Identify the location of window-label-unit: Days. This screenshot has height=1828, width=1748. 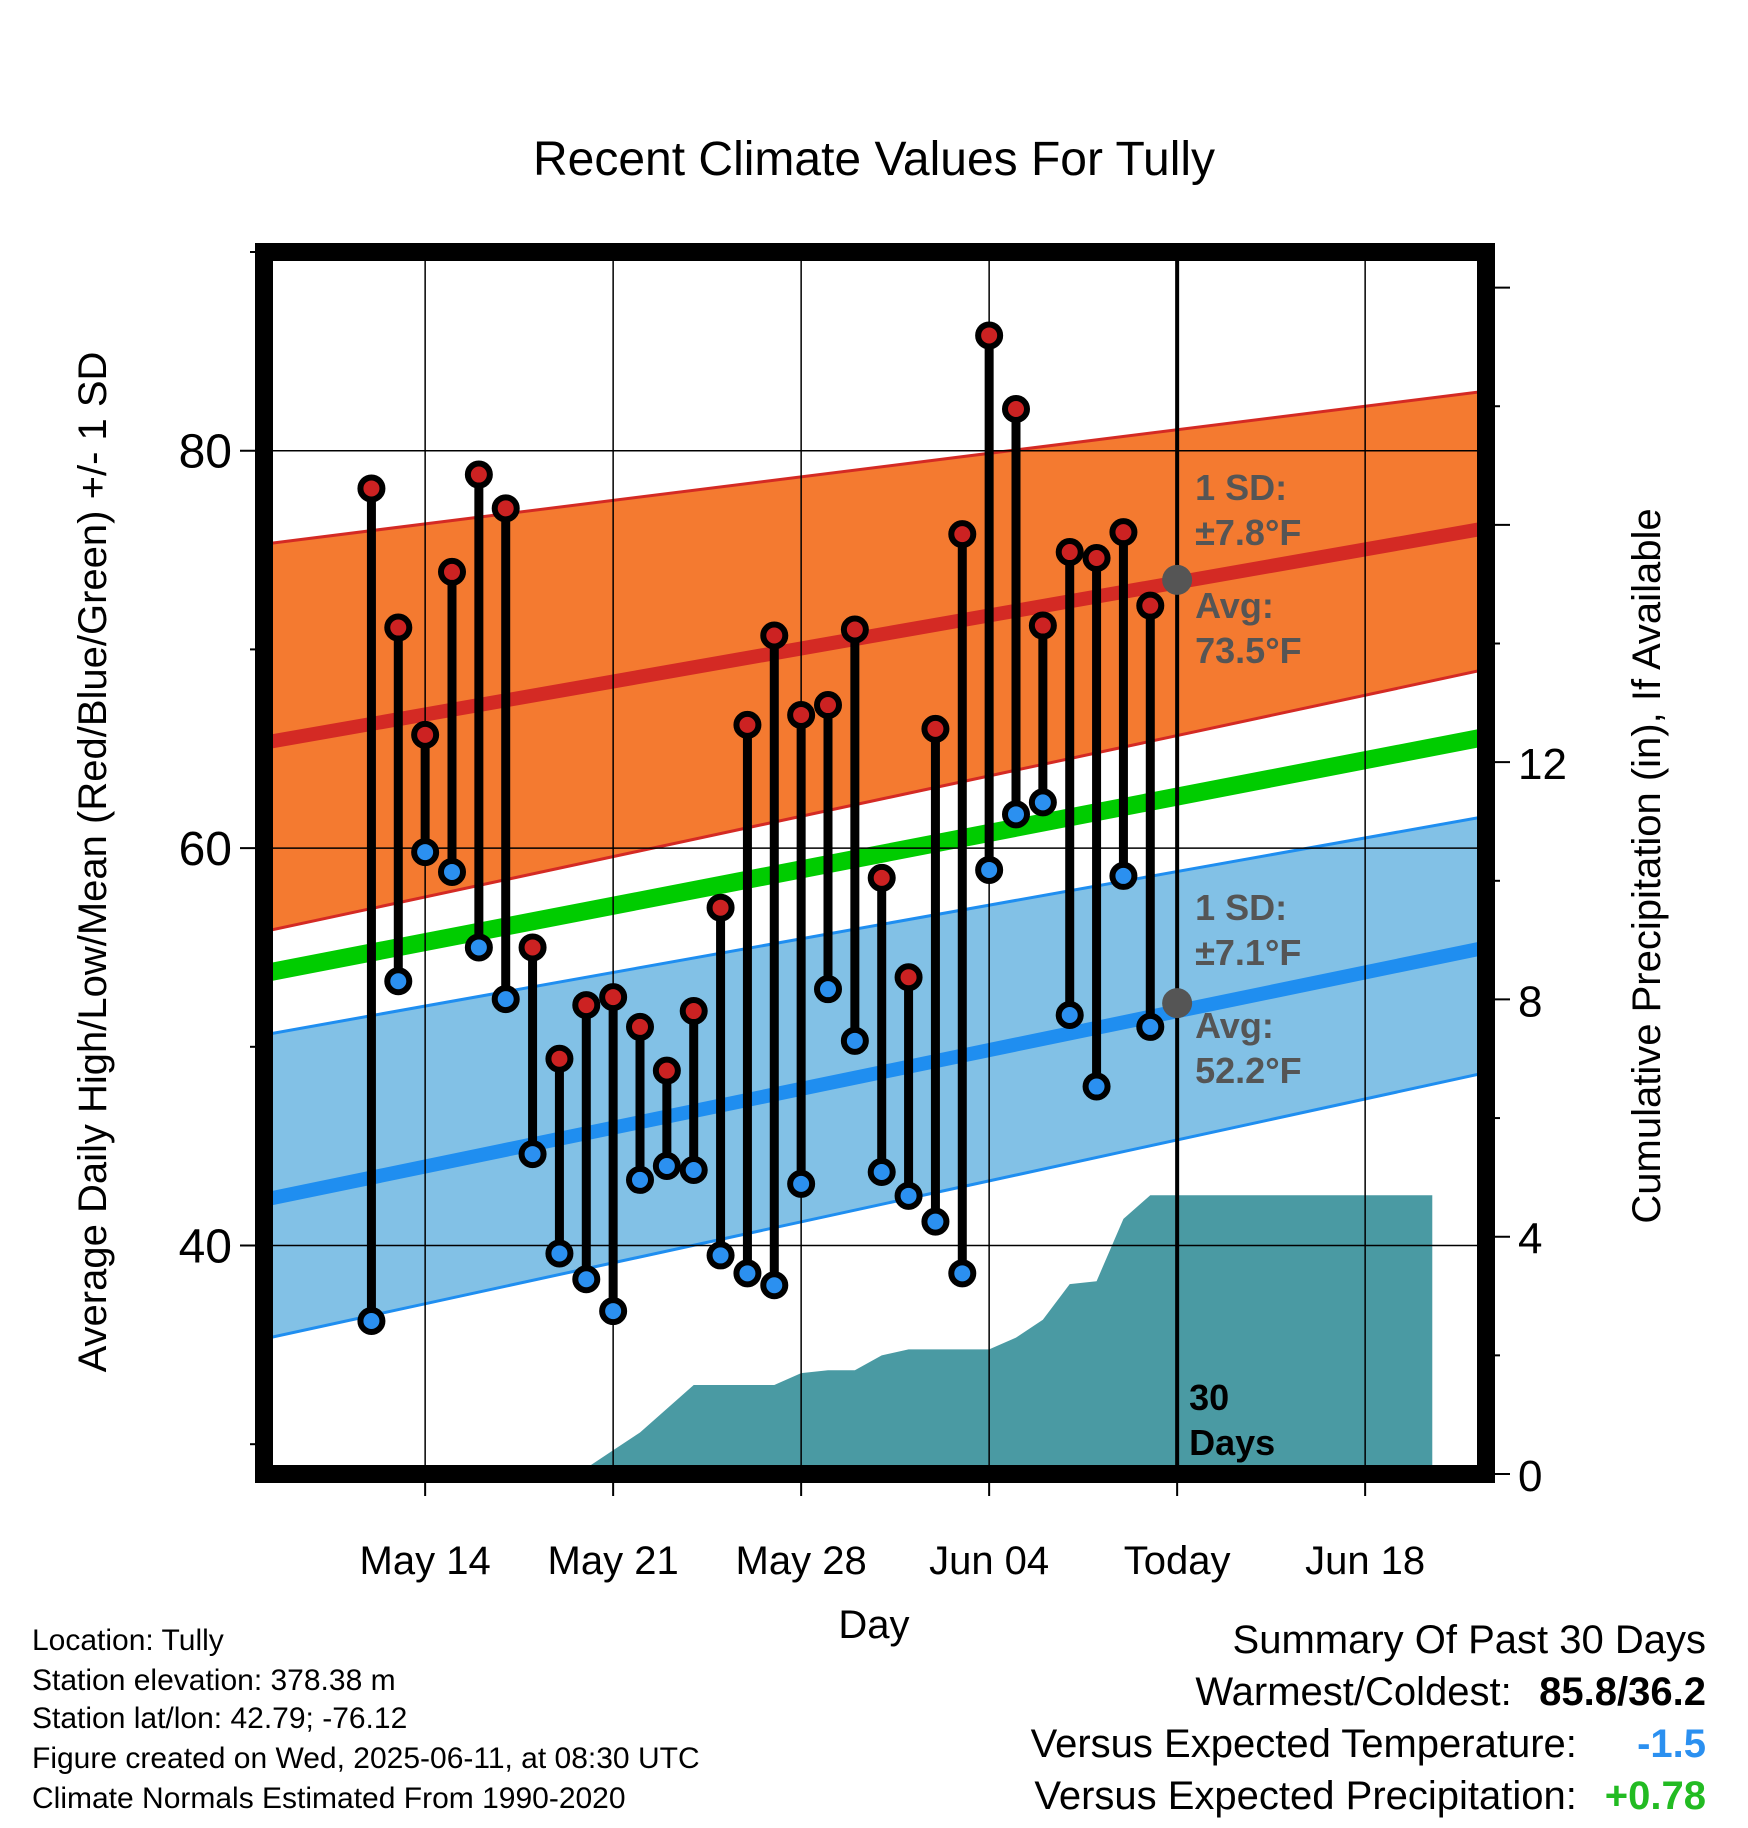
(1232, 1442).